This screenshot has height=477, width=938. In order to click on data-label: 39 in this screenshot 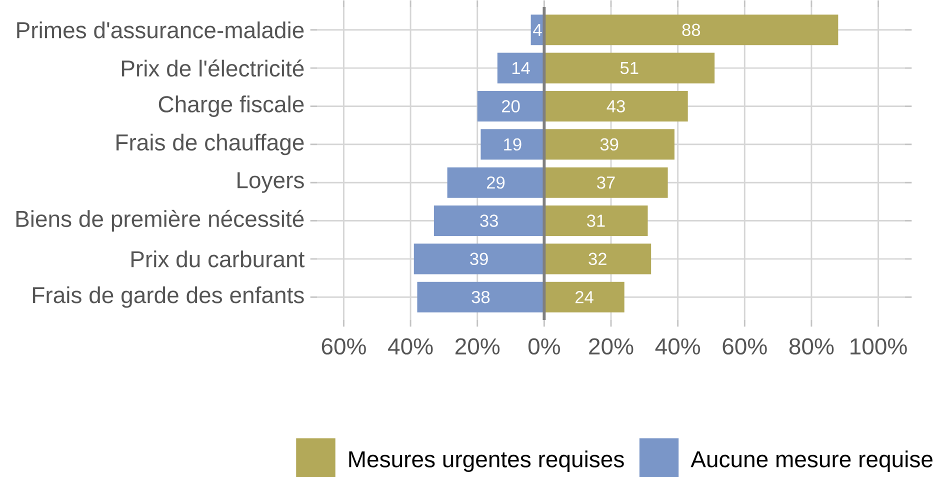, I will do `click(609, 144)`.